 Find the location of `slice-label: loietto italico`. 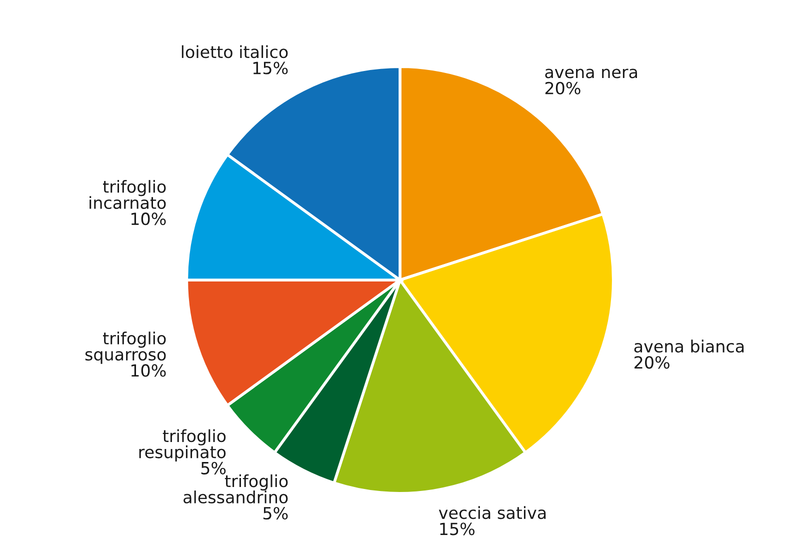

slice-label: loietto italico is located at coordinates (235, 51).